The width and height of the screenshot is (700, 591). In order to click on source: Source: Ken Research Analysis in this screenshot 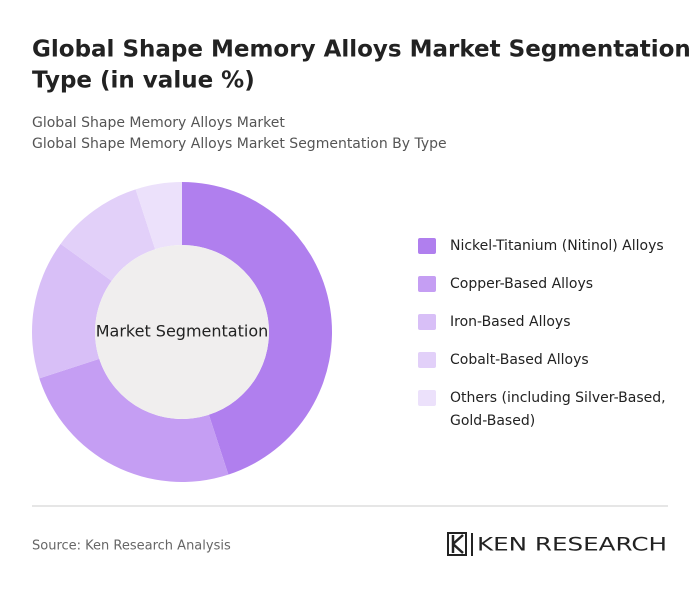, I will do `click(131, 546)`.